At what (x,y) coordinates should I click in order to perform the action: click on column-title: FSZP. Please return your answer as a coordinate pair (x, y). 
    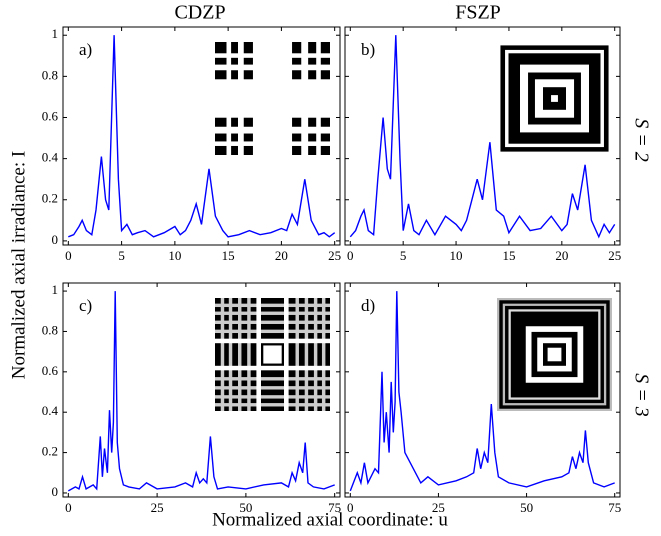
    Looking at the image, I should click on (478, 13).